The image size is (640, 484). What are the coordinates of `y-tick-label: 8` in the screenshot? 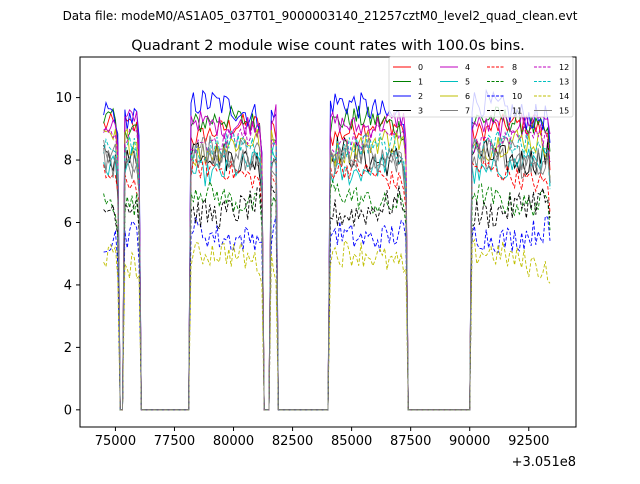 It's located at (68, 161).